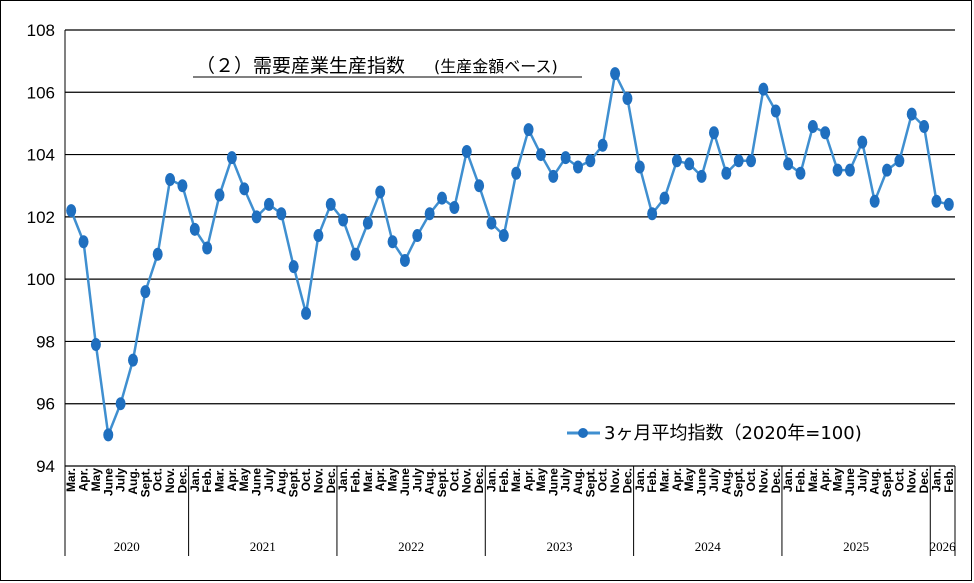 The image size is (974, 583). Describe the element at coordinates (566, 480) in the screenshot. I see `x-tick-label: July` at that location.